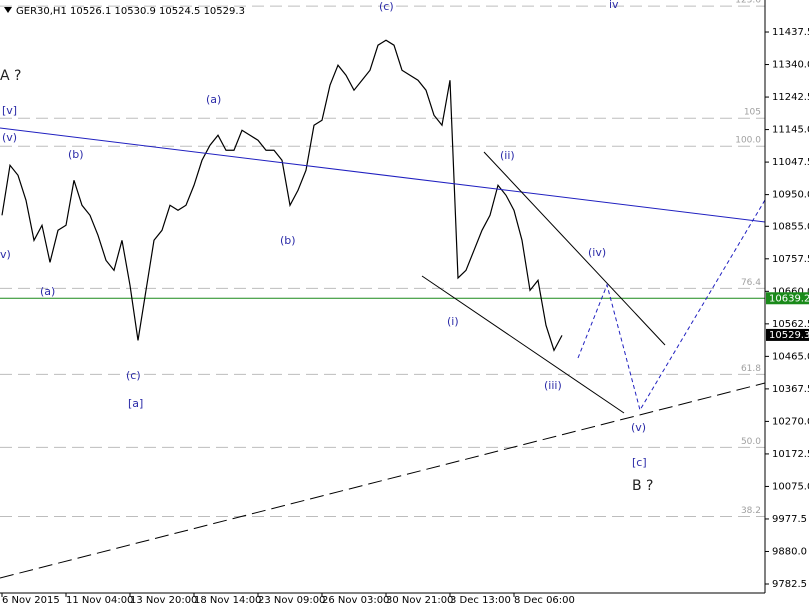 The image size is (809, 607). Describe the element at coordinates (614, 5) in the screenshot. I see `wave-label: iv` at that location.